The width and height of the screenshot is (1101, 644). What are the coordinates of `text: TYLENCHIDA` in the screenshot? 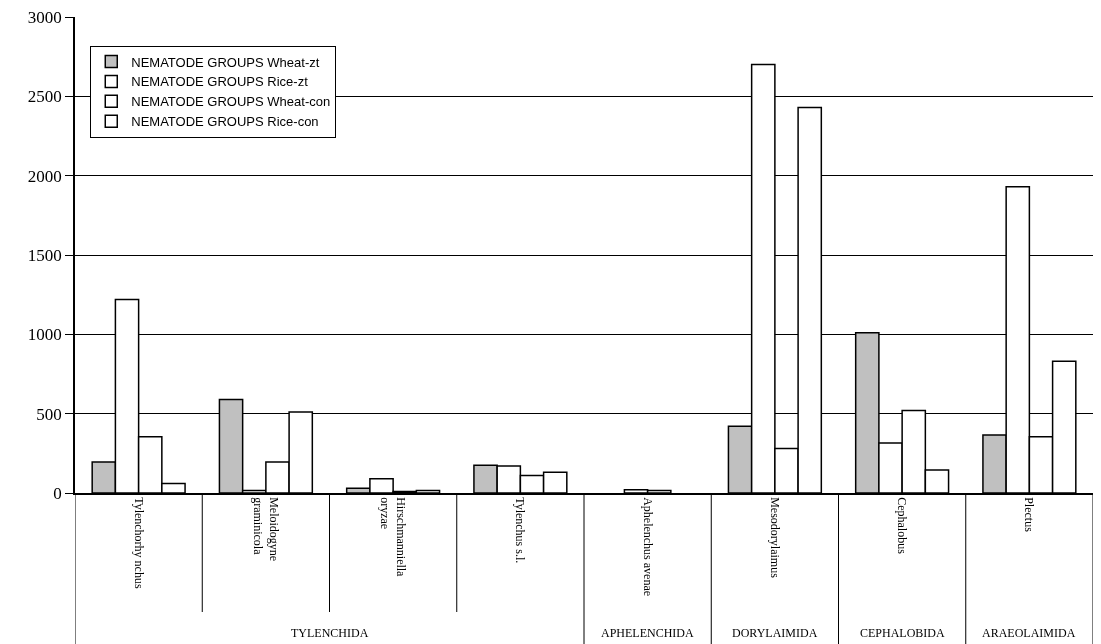 It's located at (330, 633).